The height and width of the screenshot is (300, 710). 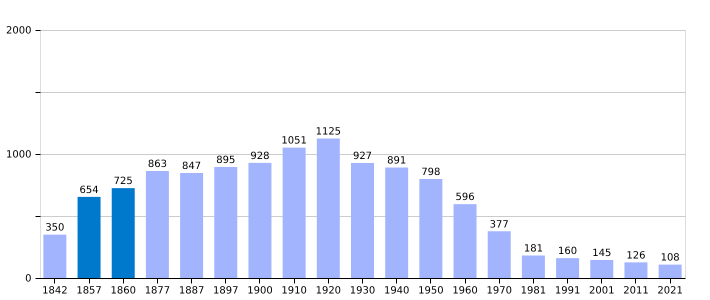 I want to click on x-tick-label: 1900, so click(x=260, y=291).